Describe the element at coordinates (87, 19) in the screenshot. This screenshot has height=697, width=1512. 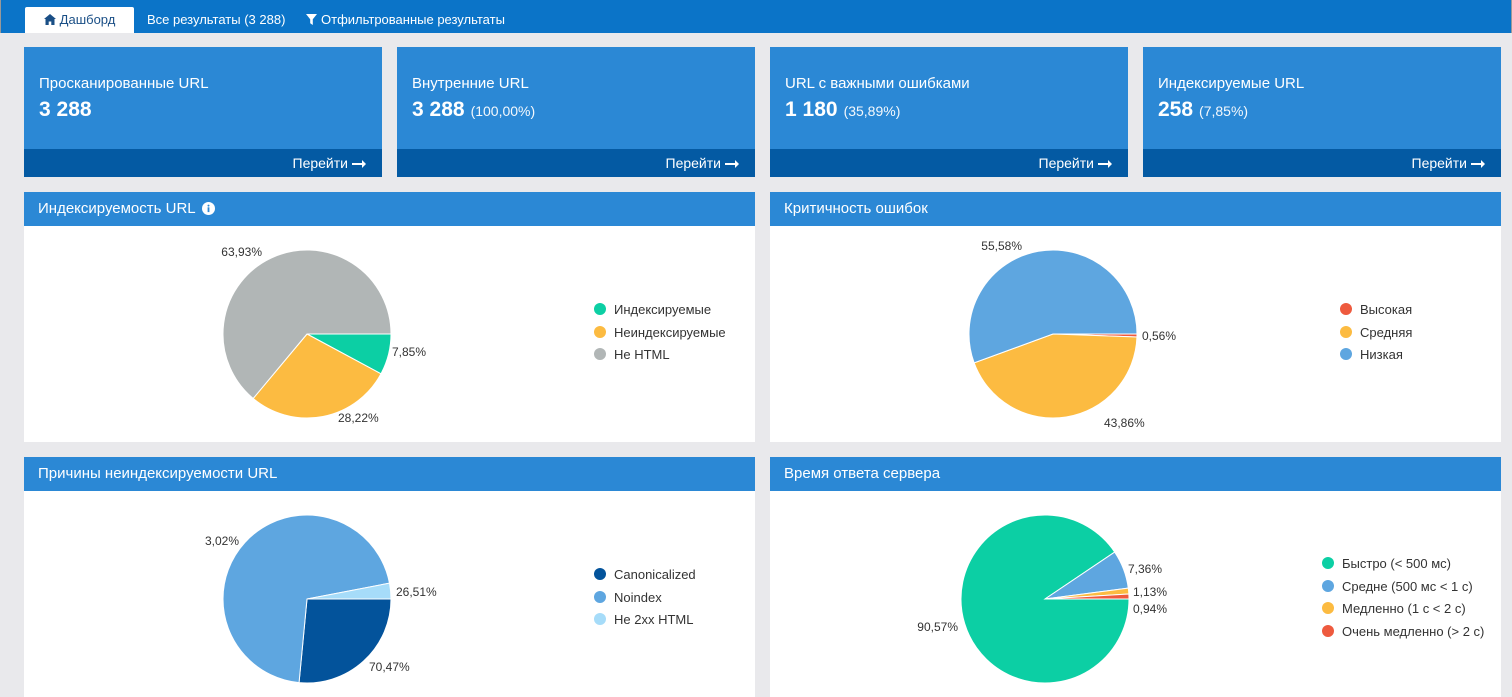
I see `tab-dashboard-label: Дашборд` at that location.